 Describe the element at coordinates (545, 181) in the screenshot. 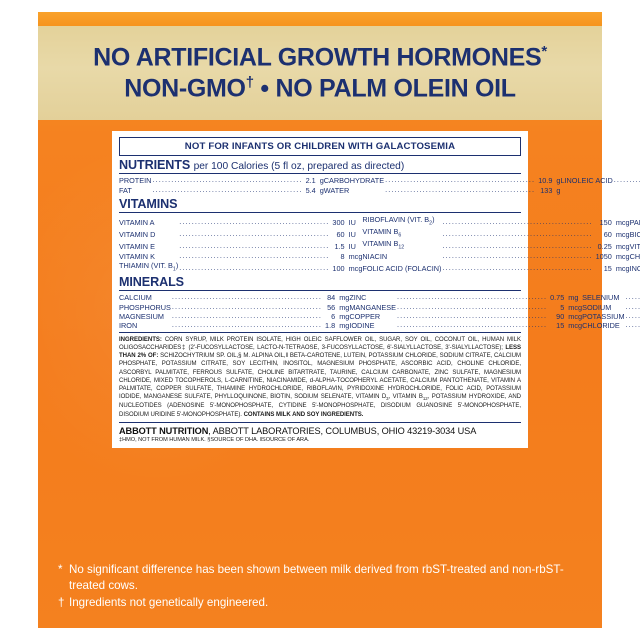

I see `nutrient-value: 10.9` at that location.